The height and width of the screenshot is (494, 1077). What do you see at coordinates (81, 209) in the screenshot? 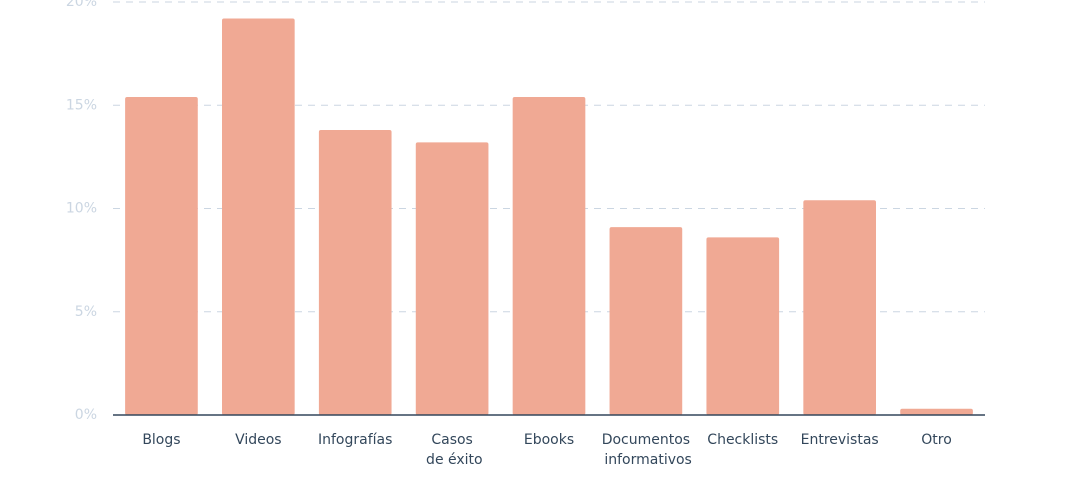
I see `y-tick-label: 10%` at bounding box center [81, 209].